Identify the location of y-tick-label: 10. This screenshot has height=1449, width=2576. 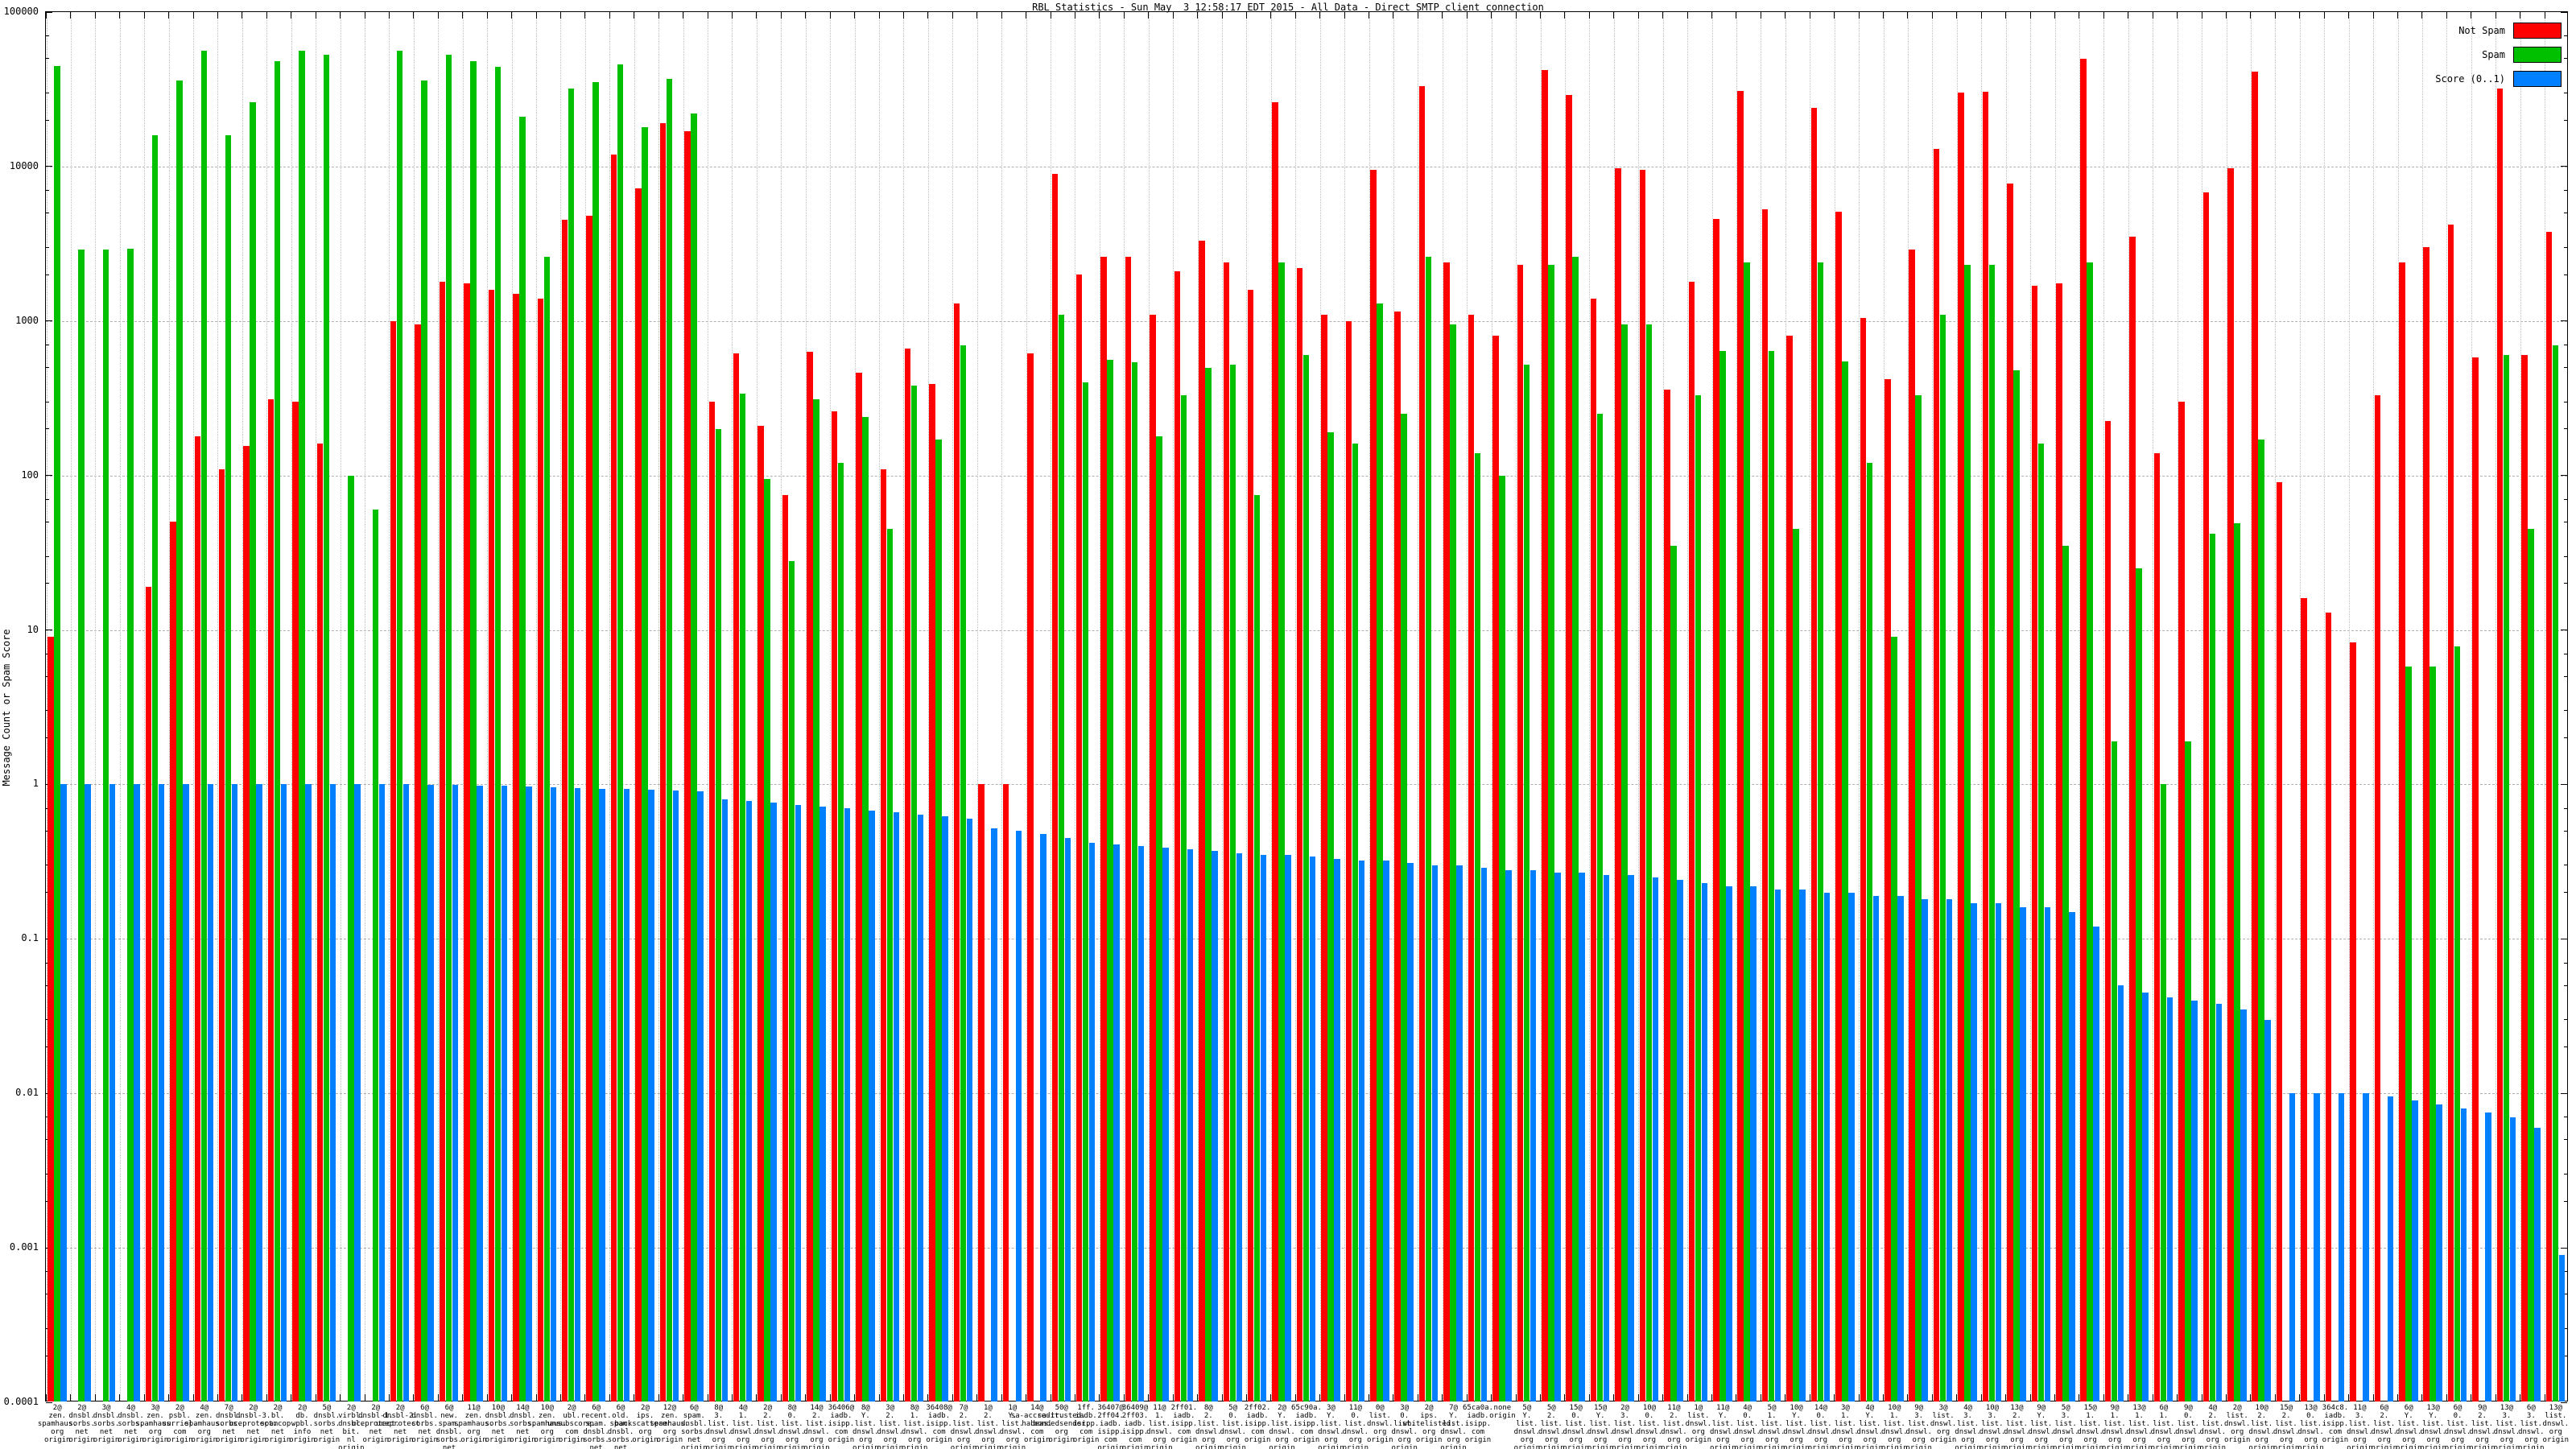
(33, 629).